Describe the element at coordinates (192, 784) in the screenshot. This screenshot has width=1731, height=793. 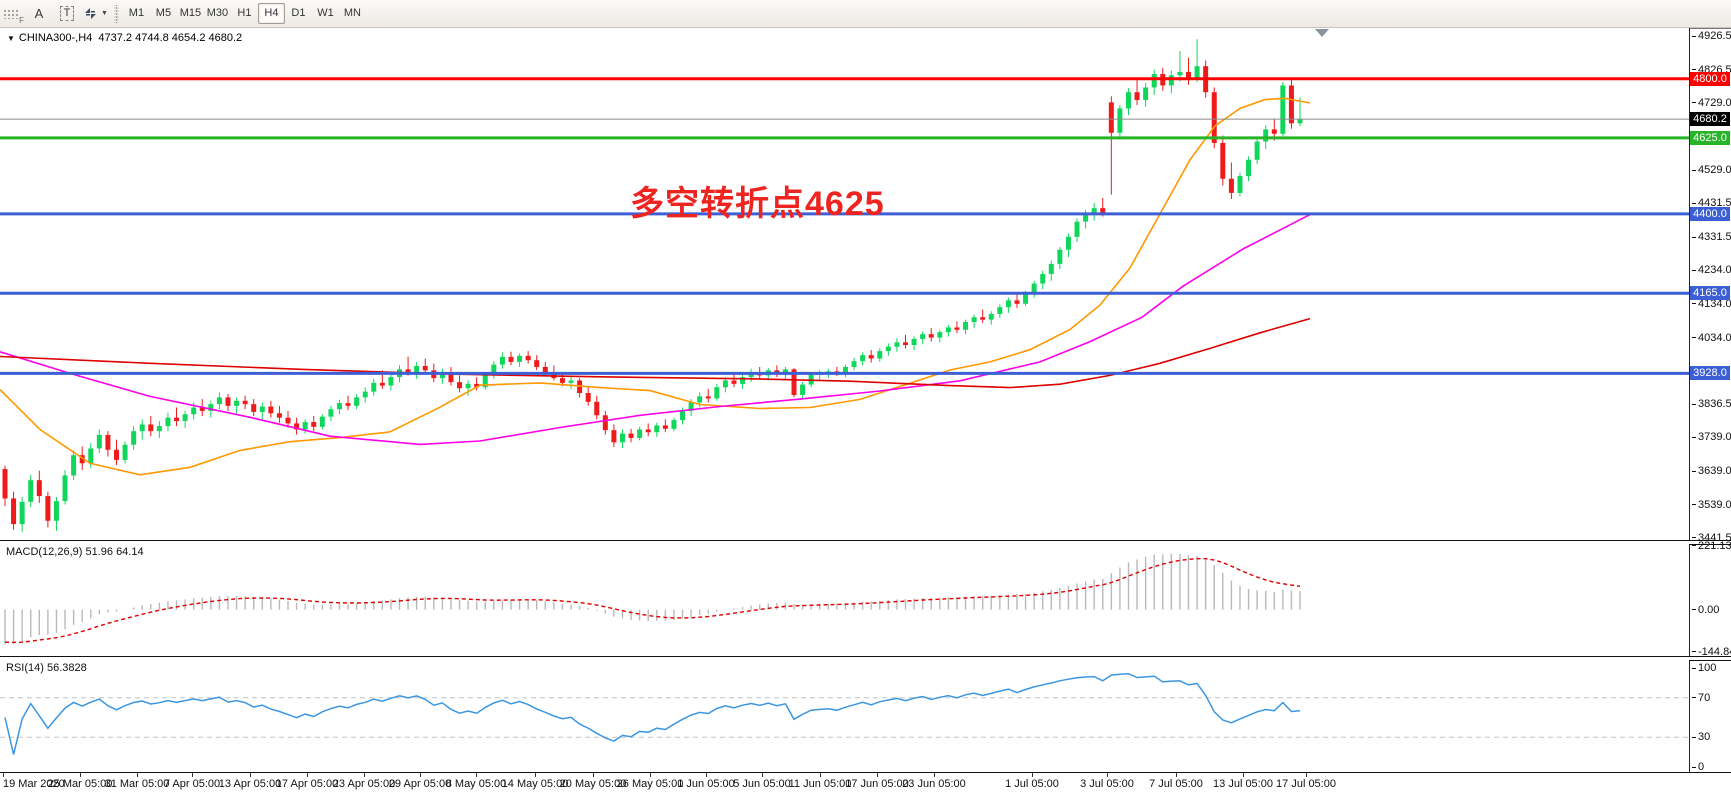
I see `time-label: 7 Apr 05:00` at that location.